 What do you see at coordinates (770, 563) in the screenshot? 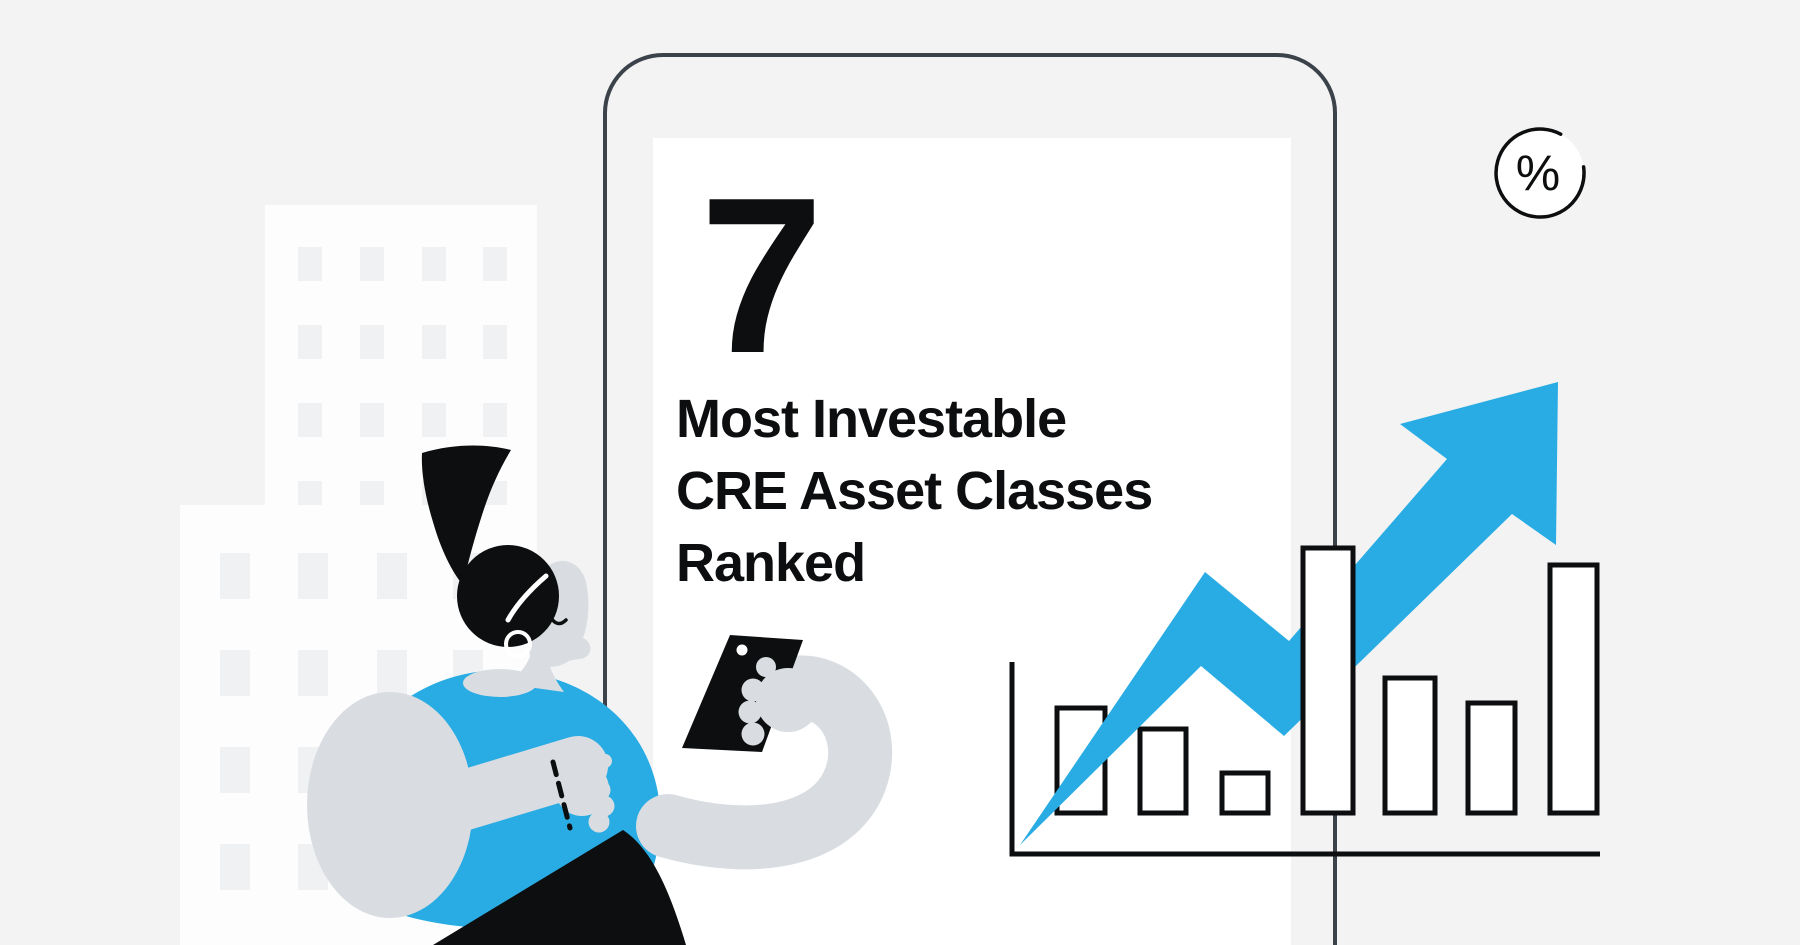
I see `headline-line-3: Ranked` at bounding box center [770, 563].